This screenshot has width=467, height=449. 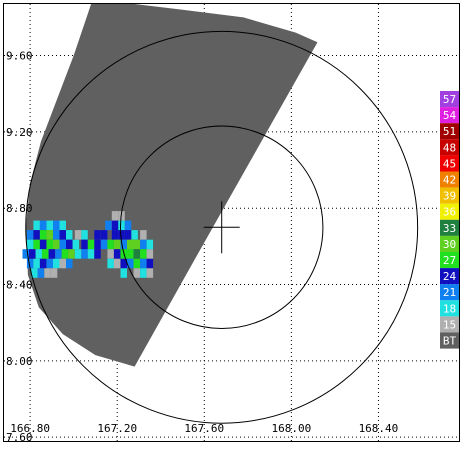 I want to click on legend-label-27: 27, so click(x=449, y=260).